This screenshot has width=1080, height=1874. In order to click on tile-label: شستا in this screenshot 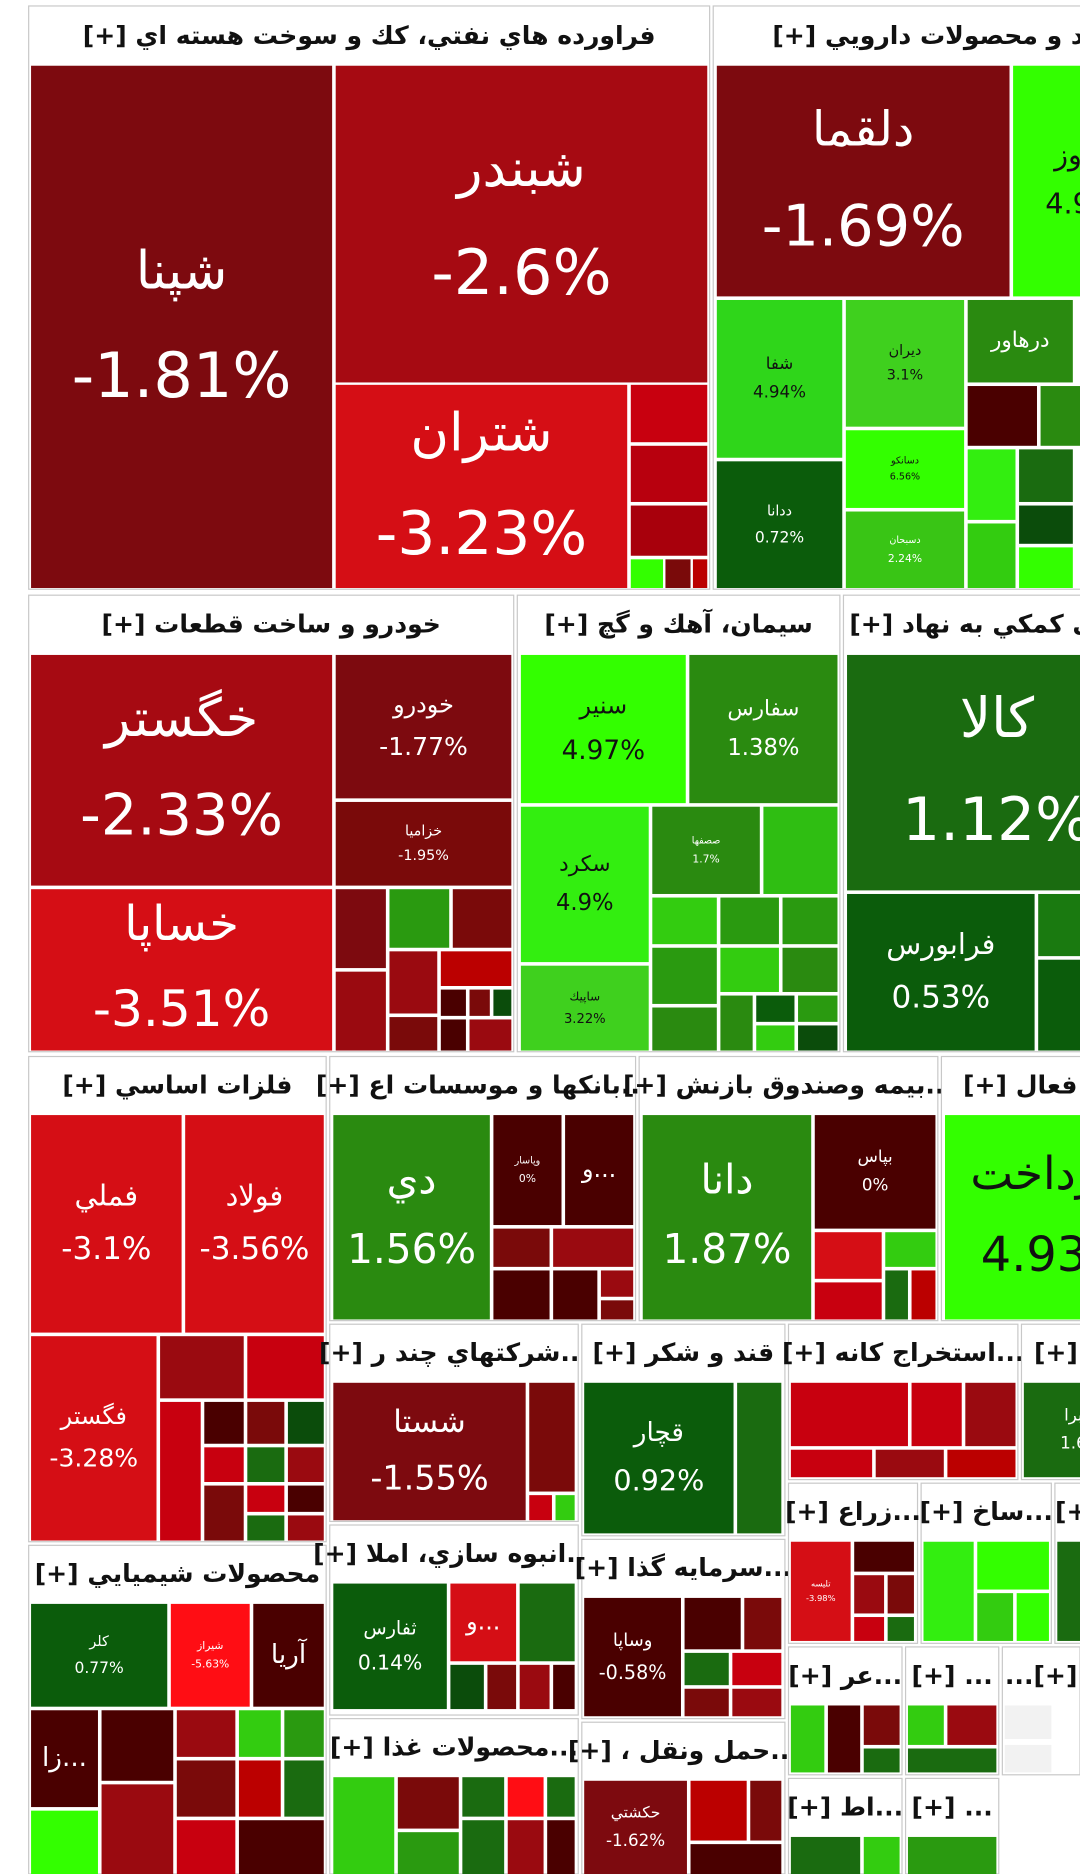, I will do `click(429, 1422)`.